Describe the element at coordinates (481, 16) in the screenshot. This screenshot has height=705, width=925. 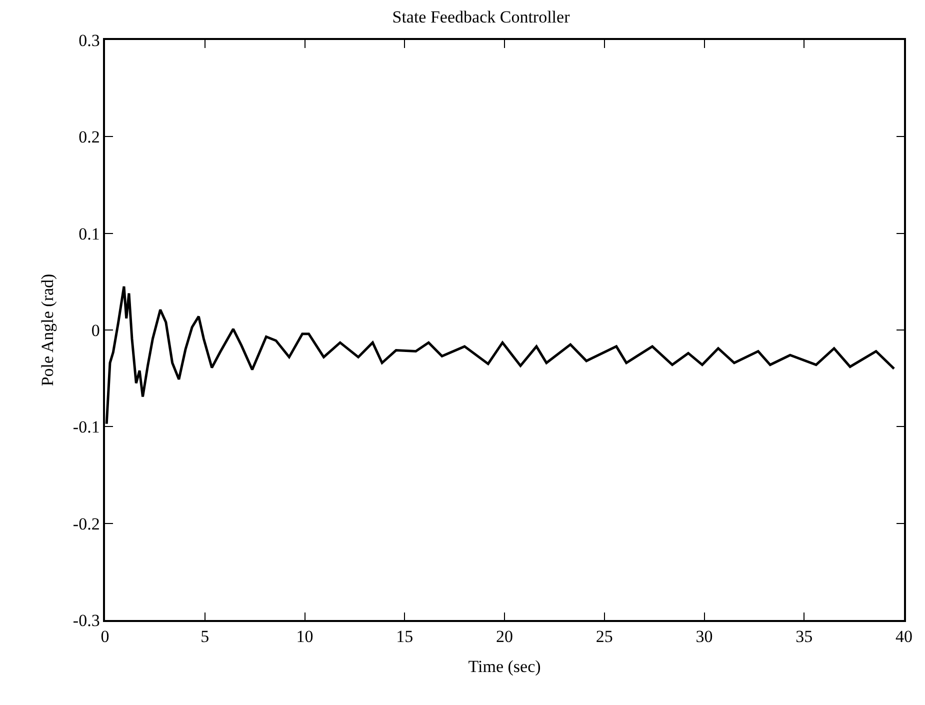
I see `chart-title: State Feedback Controller` at that location.